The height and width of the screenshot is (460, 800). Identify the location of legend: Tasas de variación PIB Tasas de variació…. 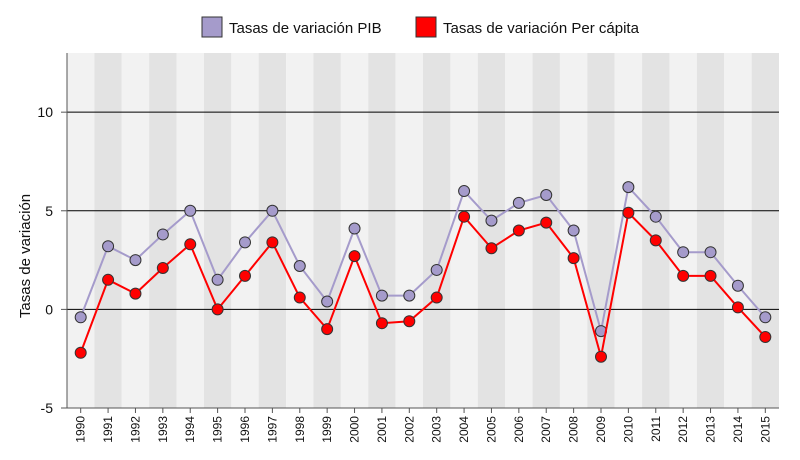
(420, 27).